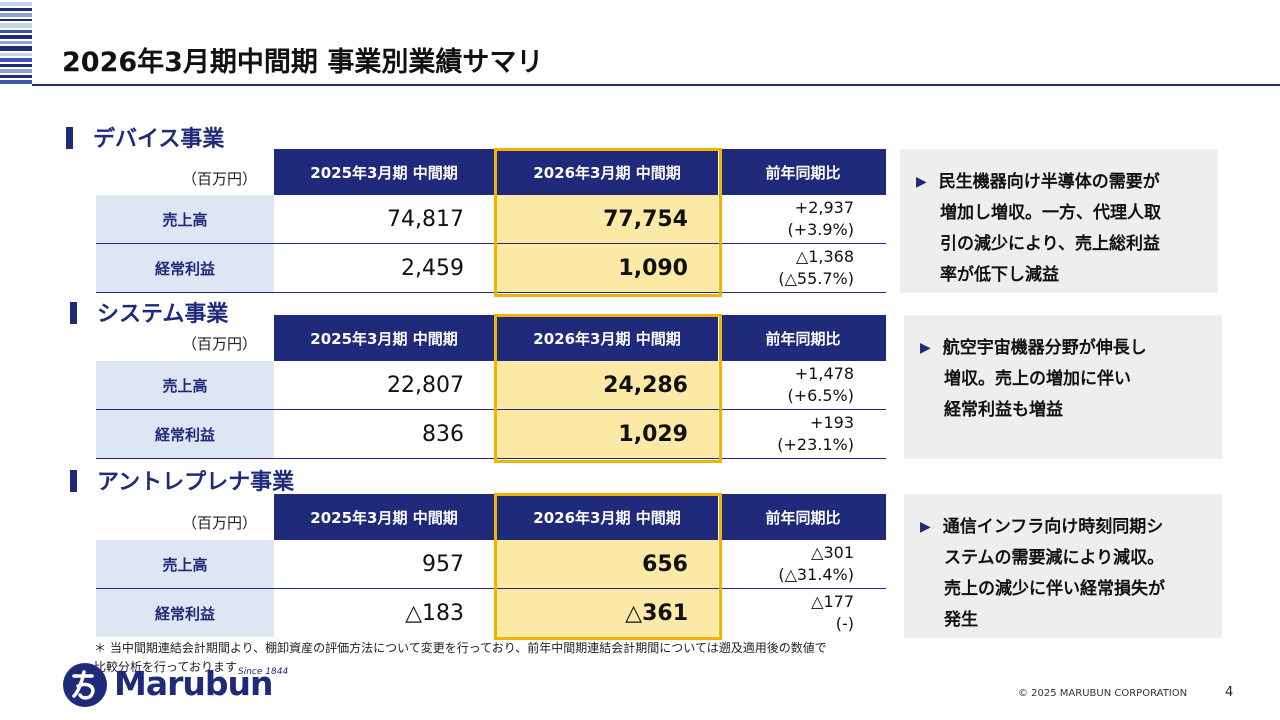 The image size is (1280, 720). Describe the element at coordinates (145, 137) in the screenshot. I see `segment-title-device: デバイス事業` at that location.